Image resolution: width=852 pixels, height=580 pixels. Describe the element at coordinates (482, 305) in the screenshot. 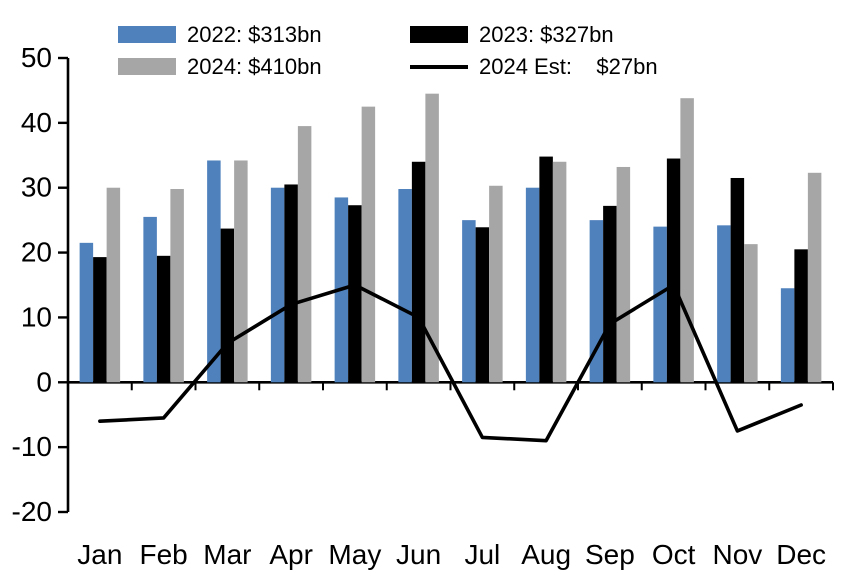

I see `bar-2023-jul` at that location.